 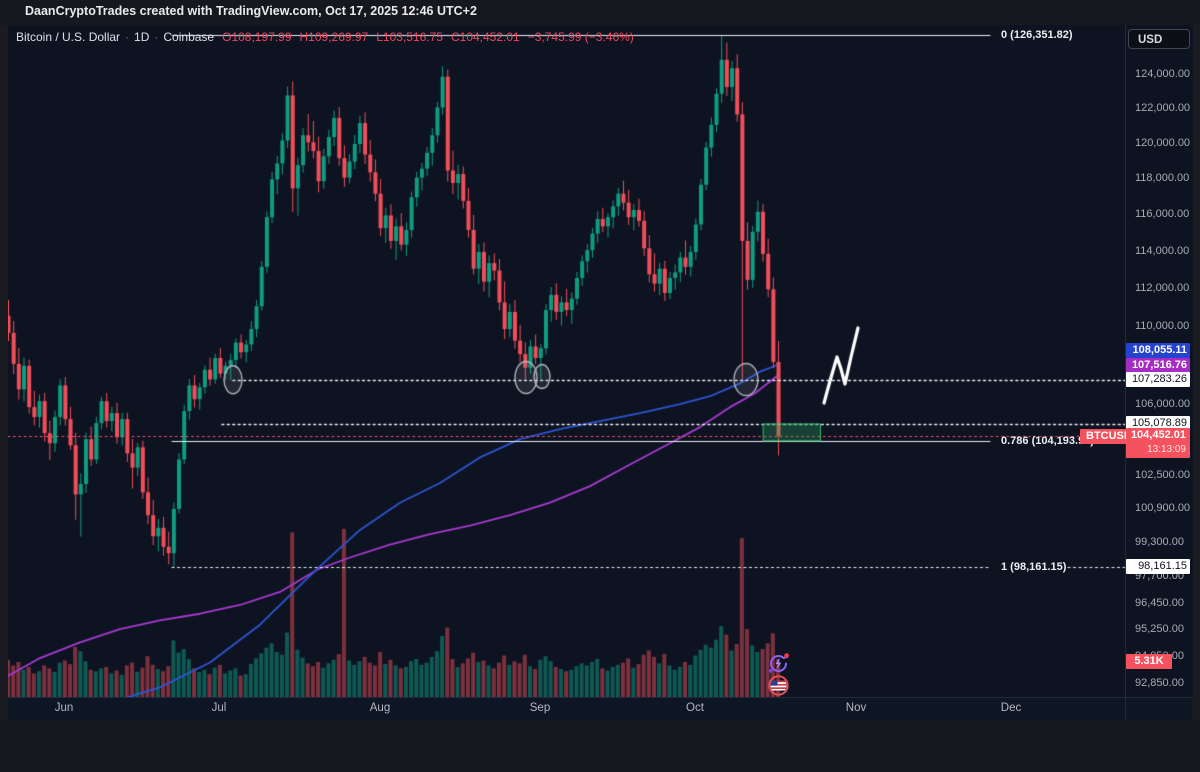 I want to click on events-refresh-lightning-icon, so click(x=778, y=666).